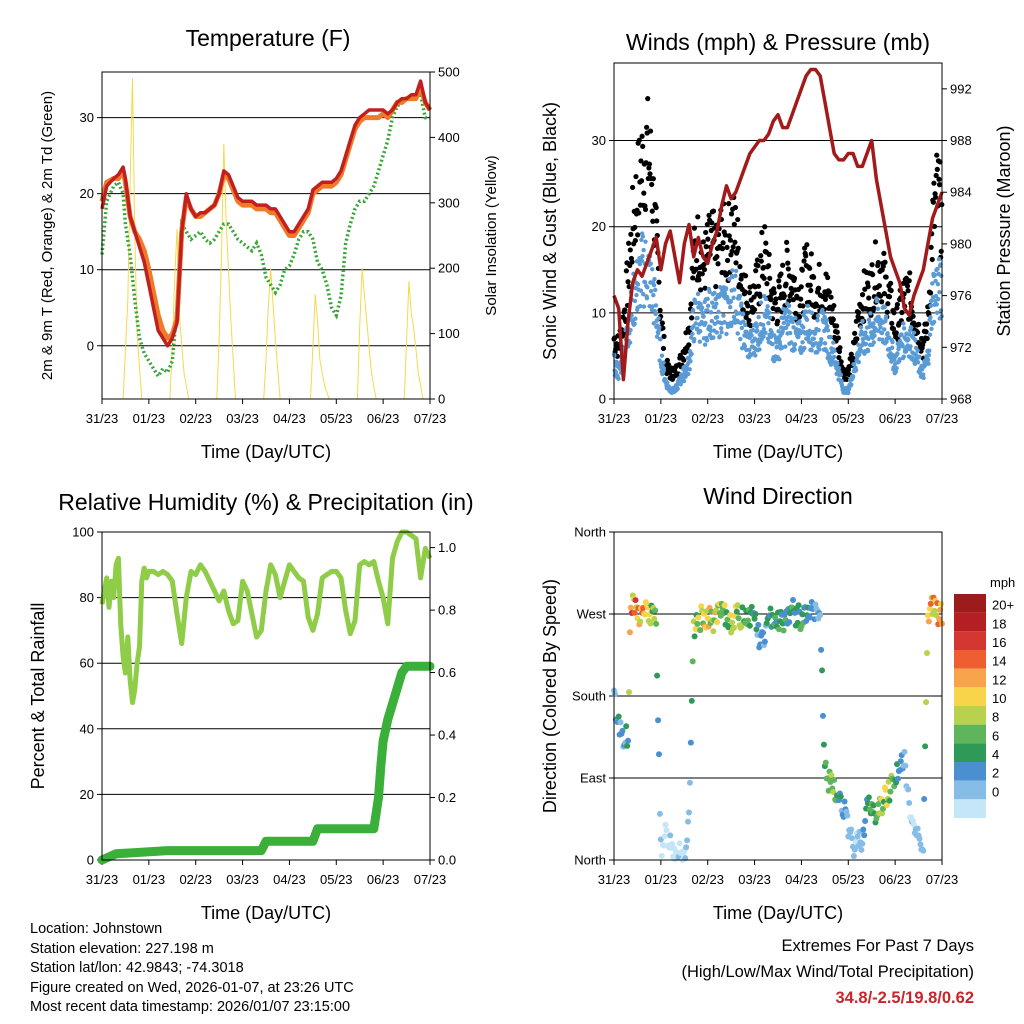 Image resolution: width=1024 pixels, height=1024 pixels. What do you see at coordinates (447, 797) in the screenshot?
I see `humidity-ytick-right-label: 0.2` at bounding box center [447, 797].